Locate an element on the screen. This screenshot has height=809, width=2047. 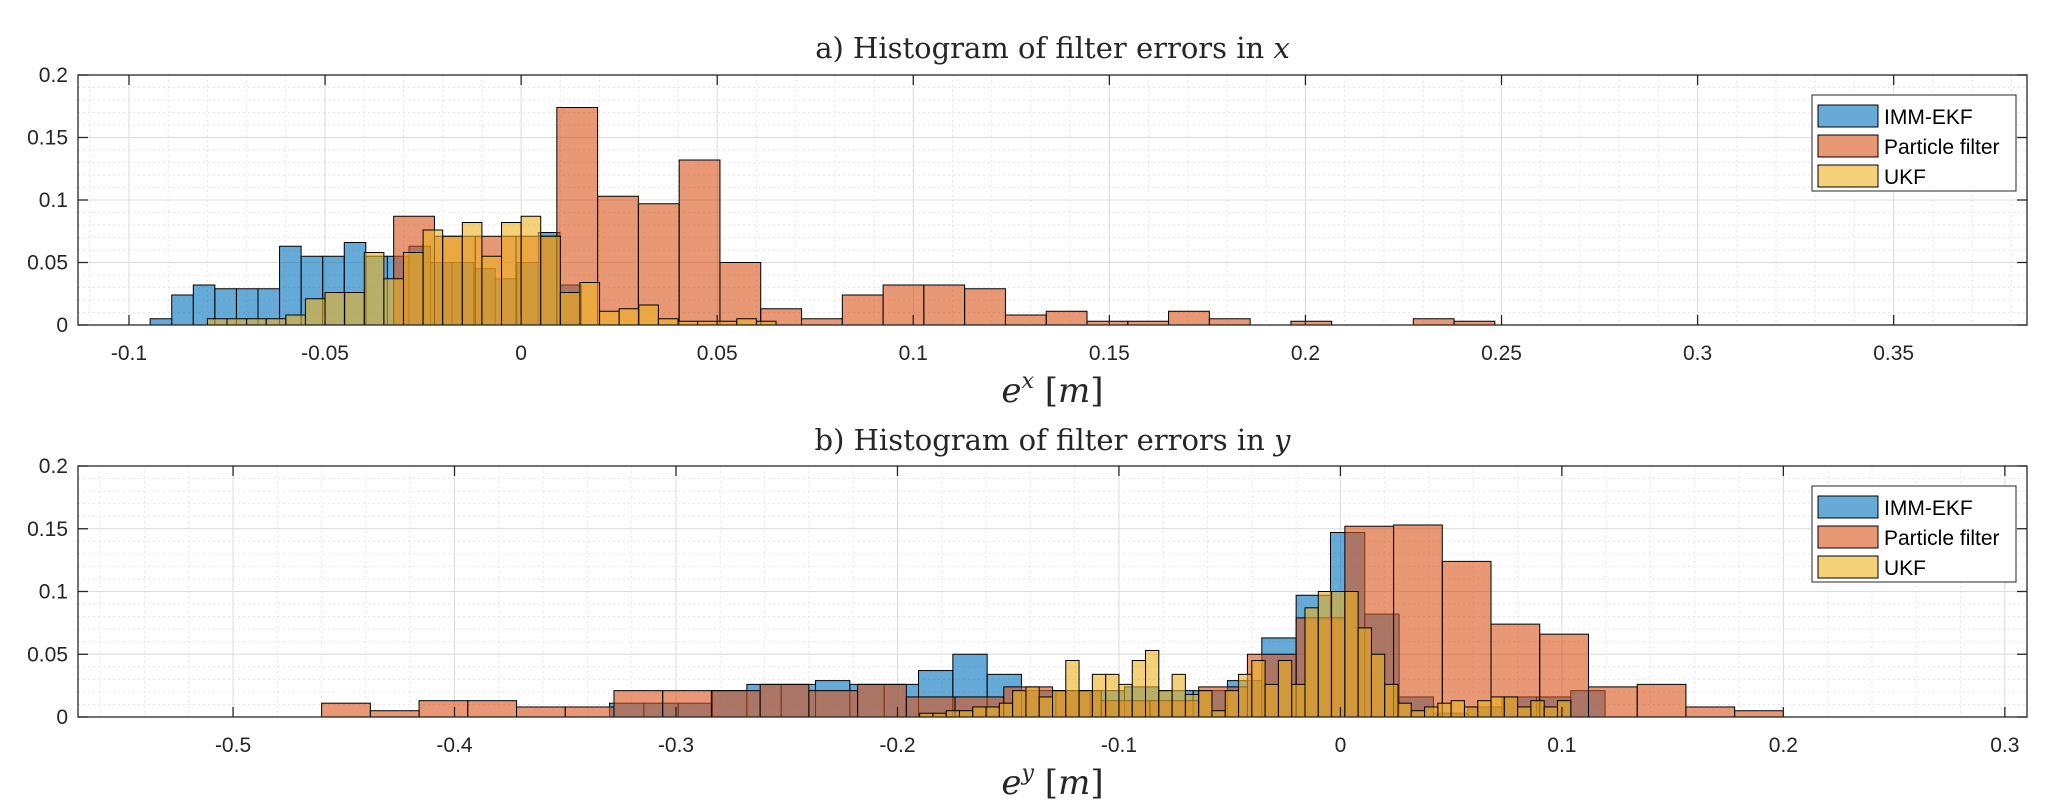
x-tick-label: 0.05 is located at coordinates (717, 353).